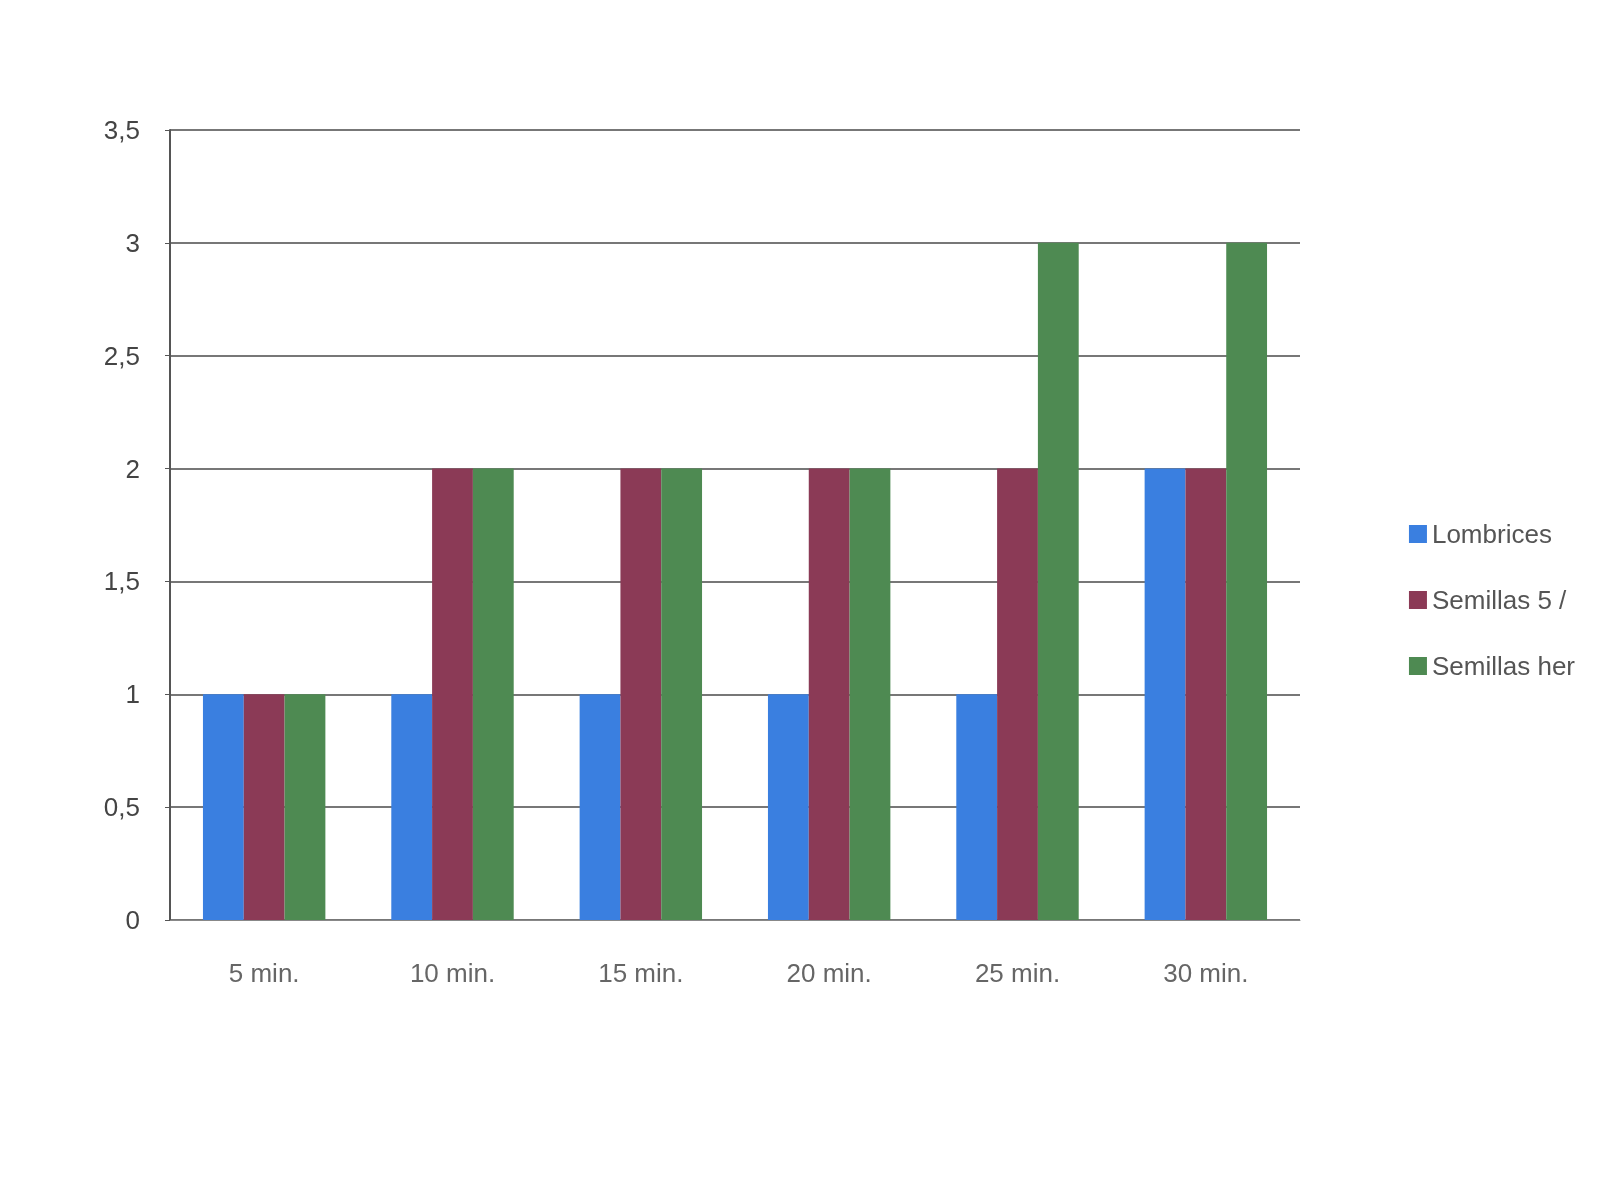 This screenshot has height=1200, width=1600. Describe the element at coordinates (1491, 534) in the screenshot. I see `legend-label: Lombrices` at that location.